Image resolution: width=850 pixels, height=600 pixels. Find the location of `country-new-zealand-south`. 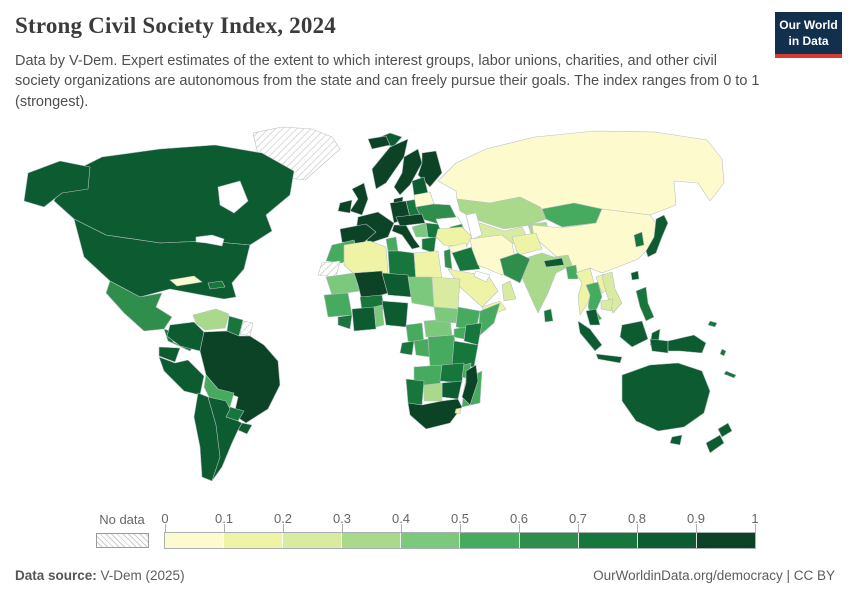

country-new-zealand-south is located at coordinates (715, 444).